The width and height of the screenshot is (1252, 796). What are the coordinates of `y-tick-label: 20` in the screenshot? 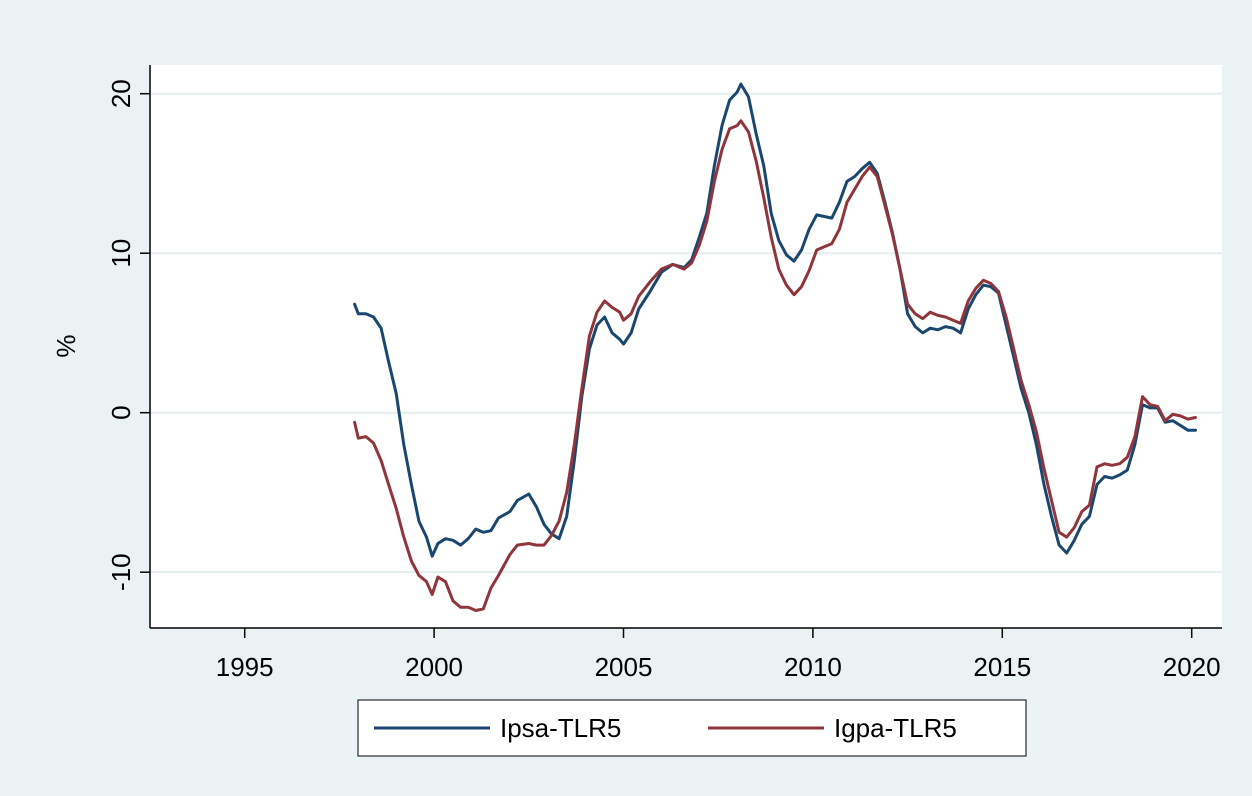 It's located at (121, 93).